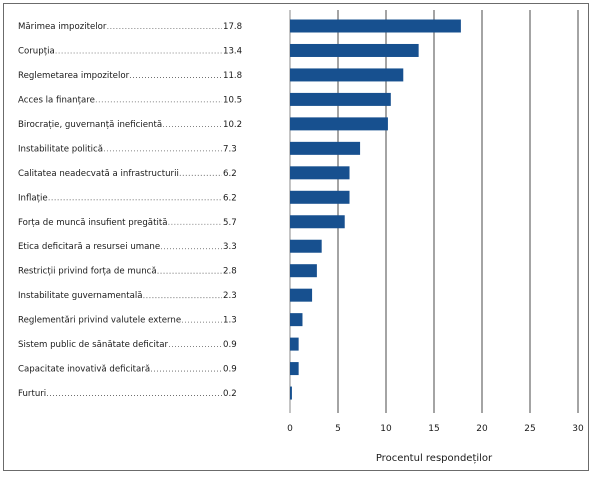 This screenshot has height=478, width=594. I want to click on value-label-6: 7.3, so click(230, 149).